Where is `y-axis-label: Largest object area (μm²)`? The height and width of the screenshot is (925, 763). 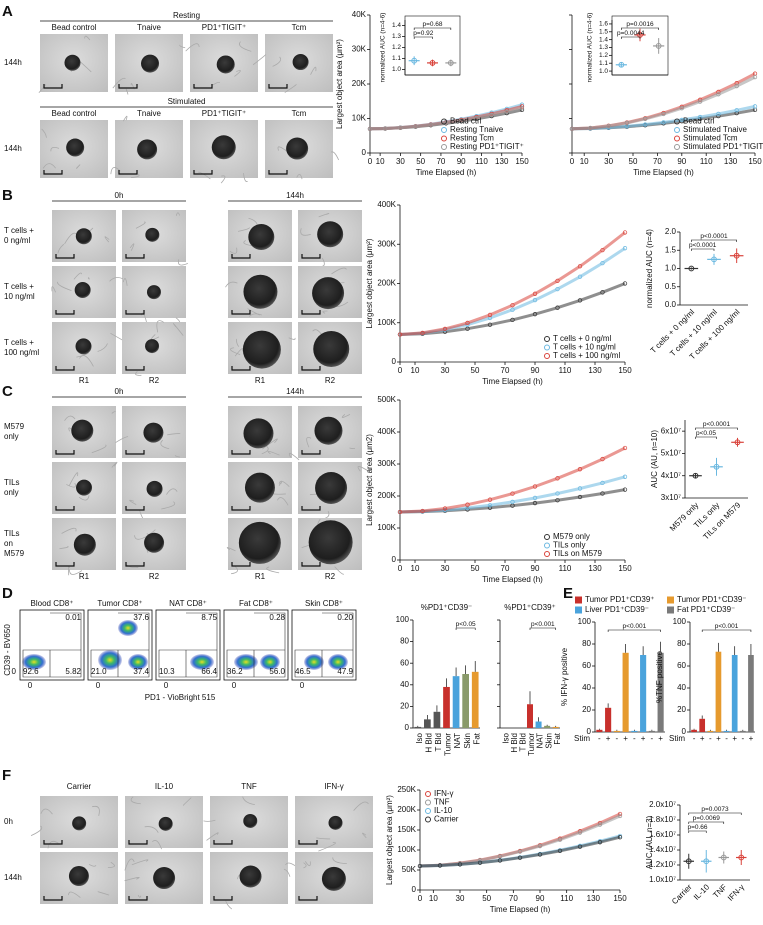 y-axis-label: Largest object area (μm²) is located at coordinates (339, 84).